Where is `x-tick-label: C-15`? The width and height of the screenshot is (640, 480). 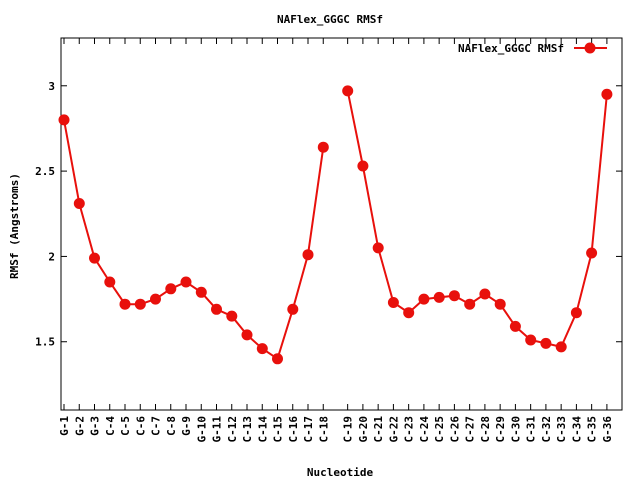 x-tick-label: C-15 is located at coordinates (278, 429).